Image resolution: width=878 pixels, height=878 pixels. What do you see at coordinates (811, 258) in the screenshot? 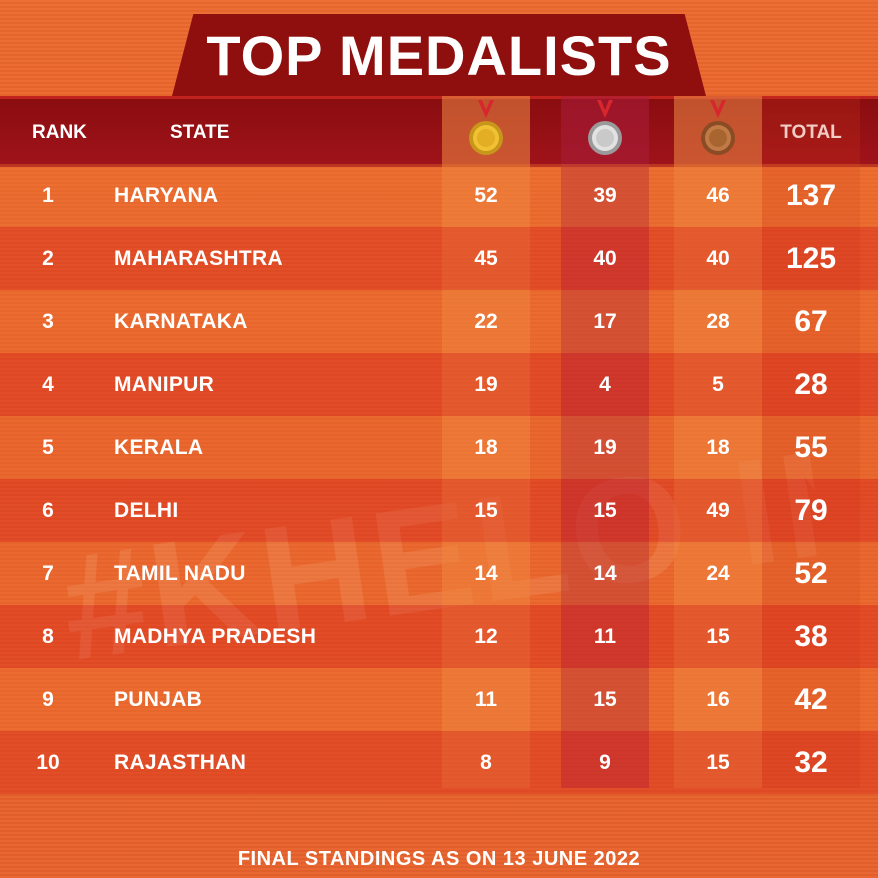
I see `total-cell: 125` at bounding box center [811, 258].